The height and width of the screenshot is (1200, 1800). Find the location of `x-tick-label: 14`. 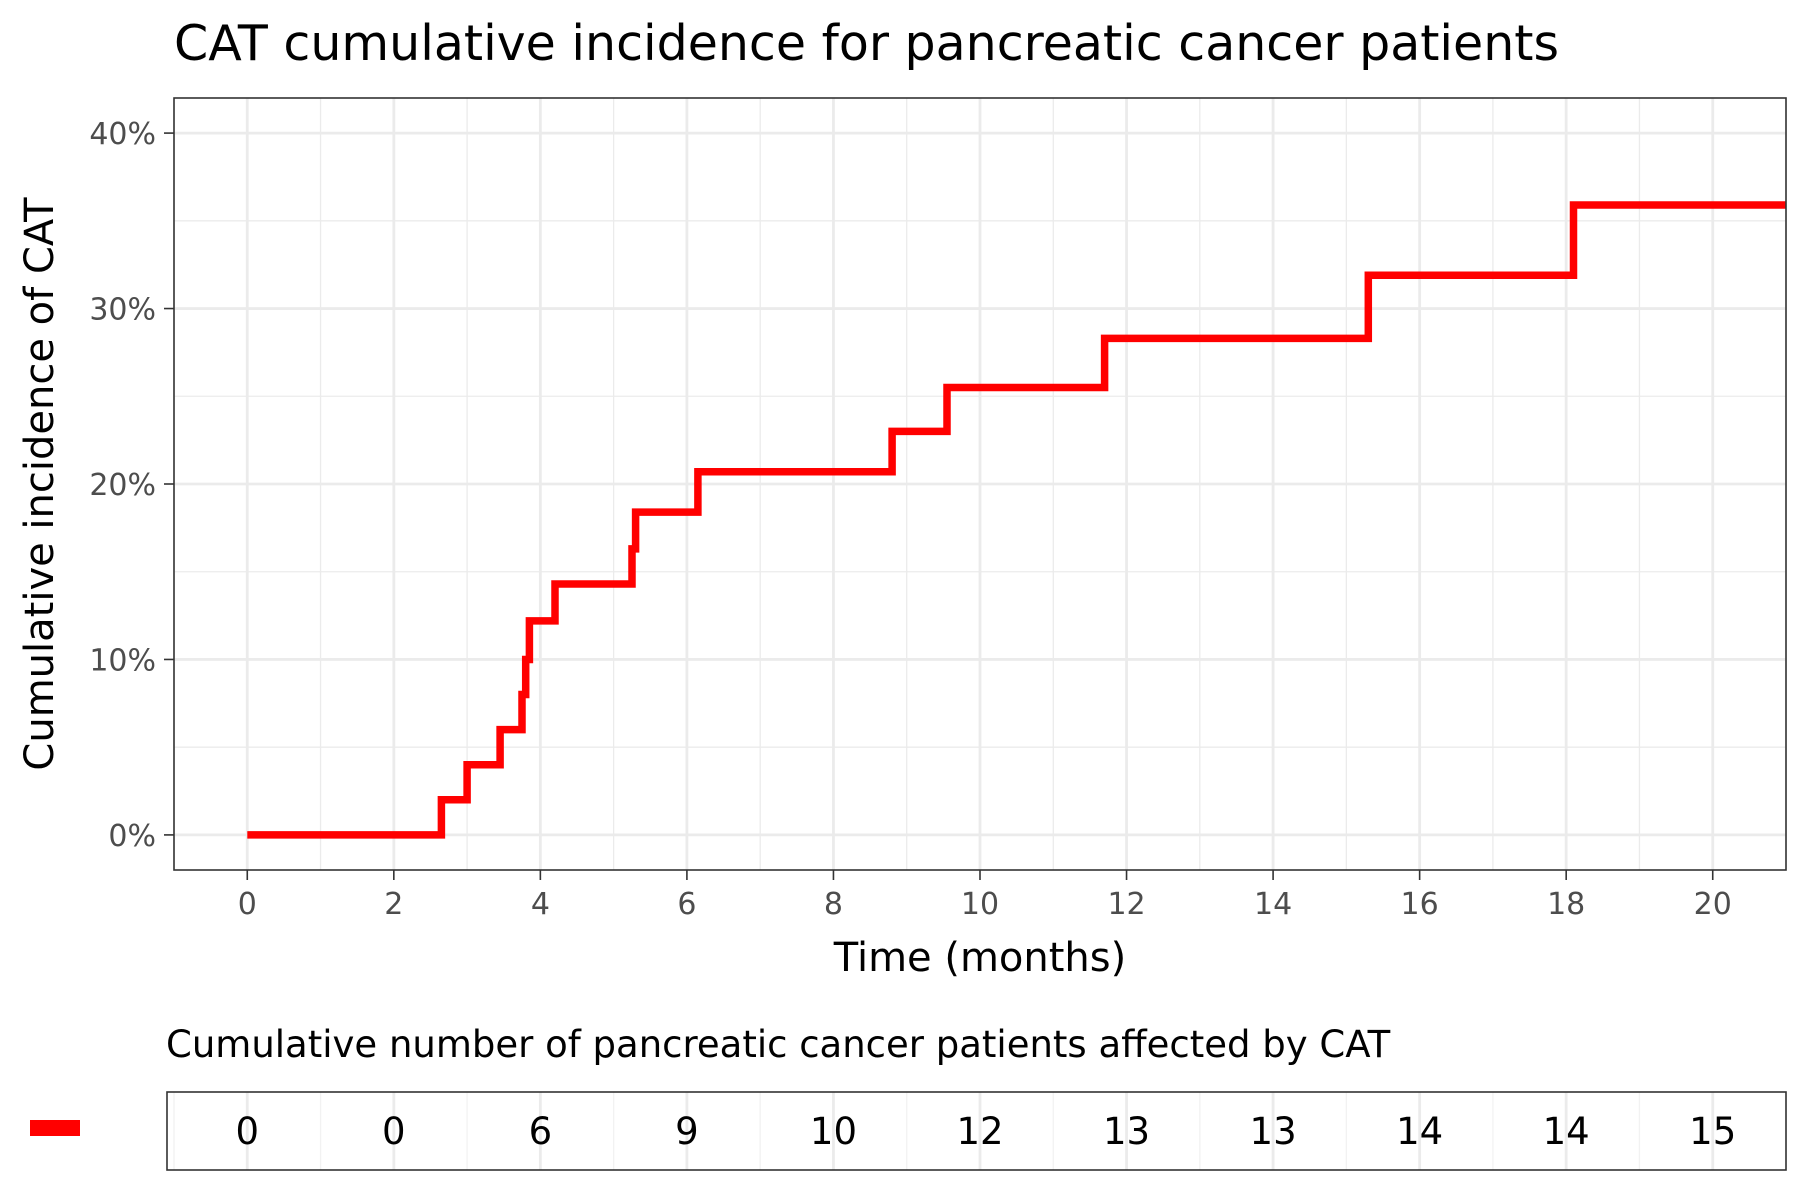

x-tick-label: 14 is located at coordinates (1273, 904).